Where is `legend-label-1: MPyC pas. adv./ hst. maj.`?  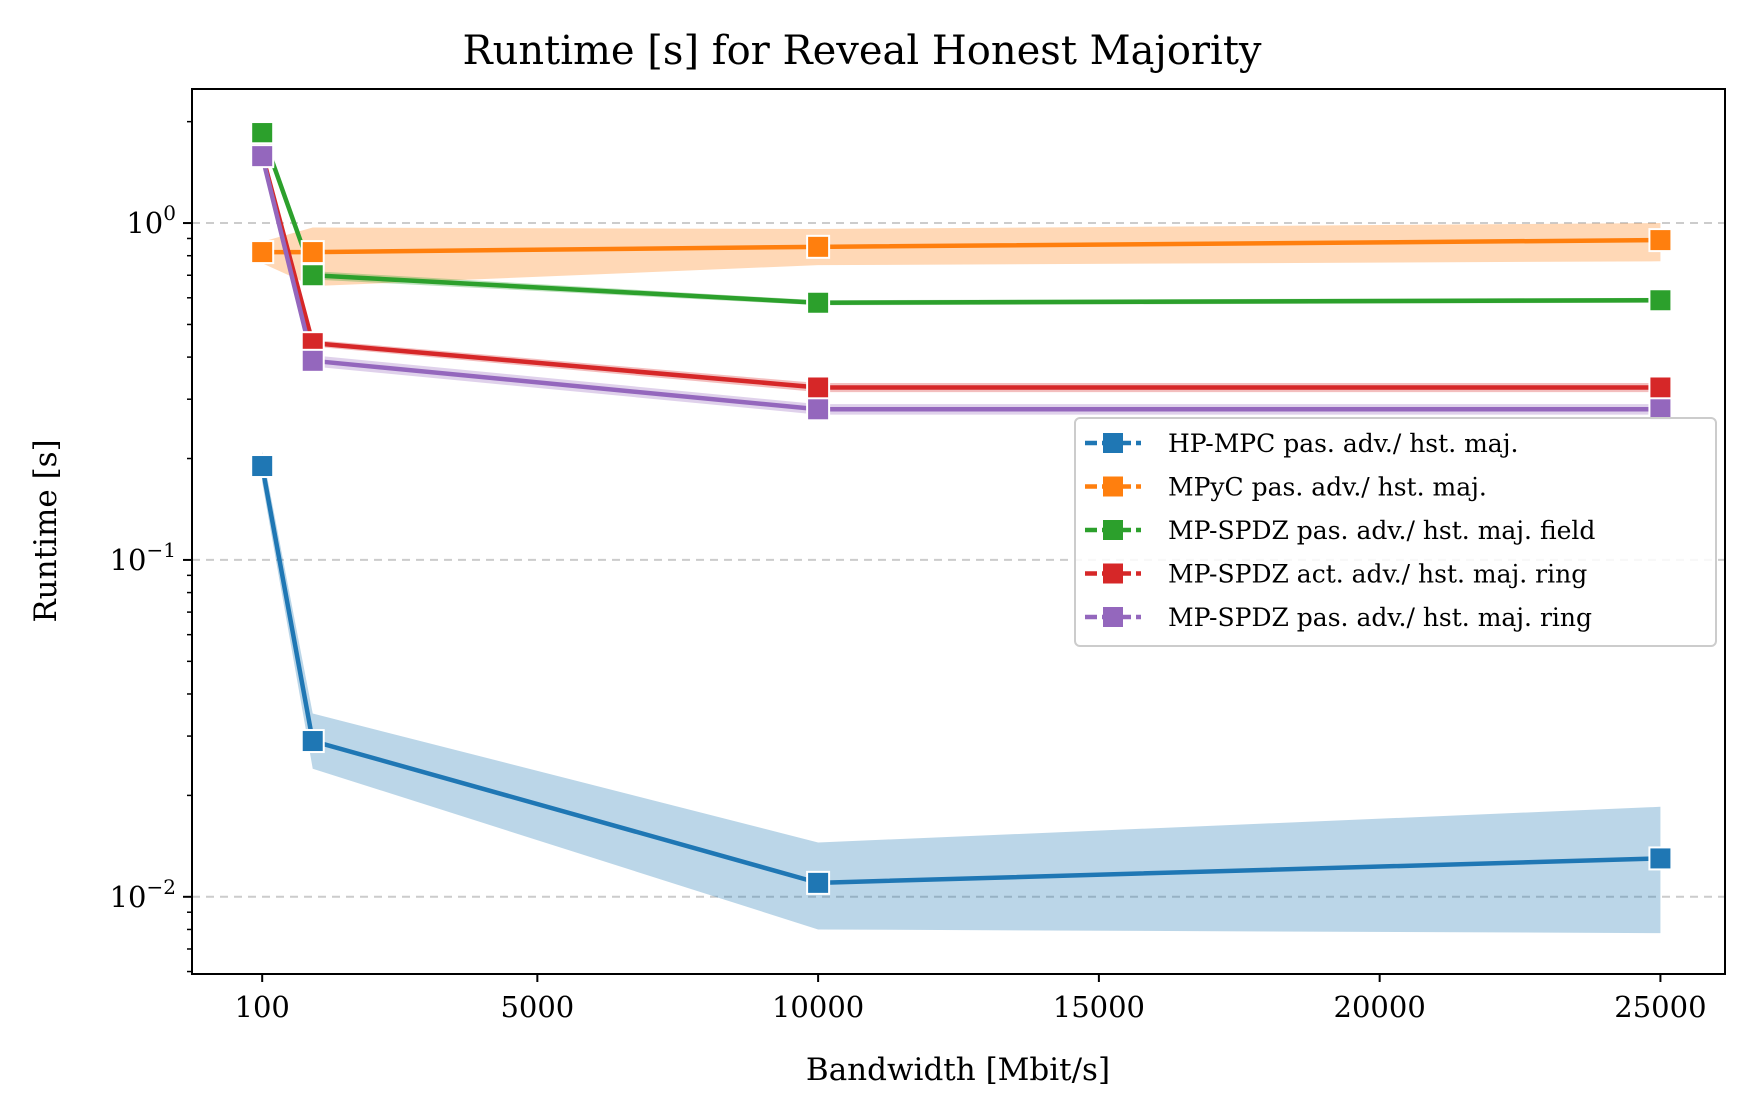
legend-label-1: MPyC pas. adv./ hst. maj. is located at coordinates (1327, 487).